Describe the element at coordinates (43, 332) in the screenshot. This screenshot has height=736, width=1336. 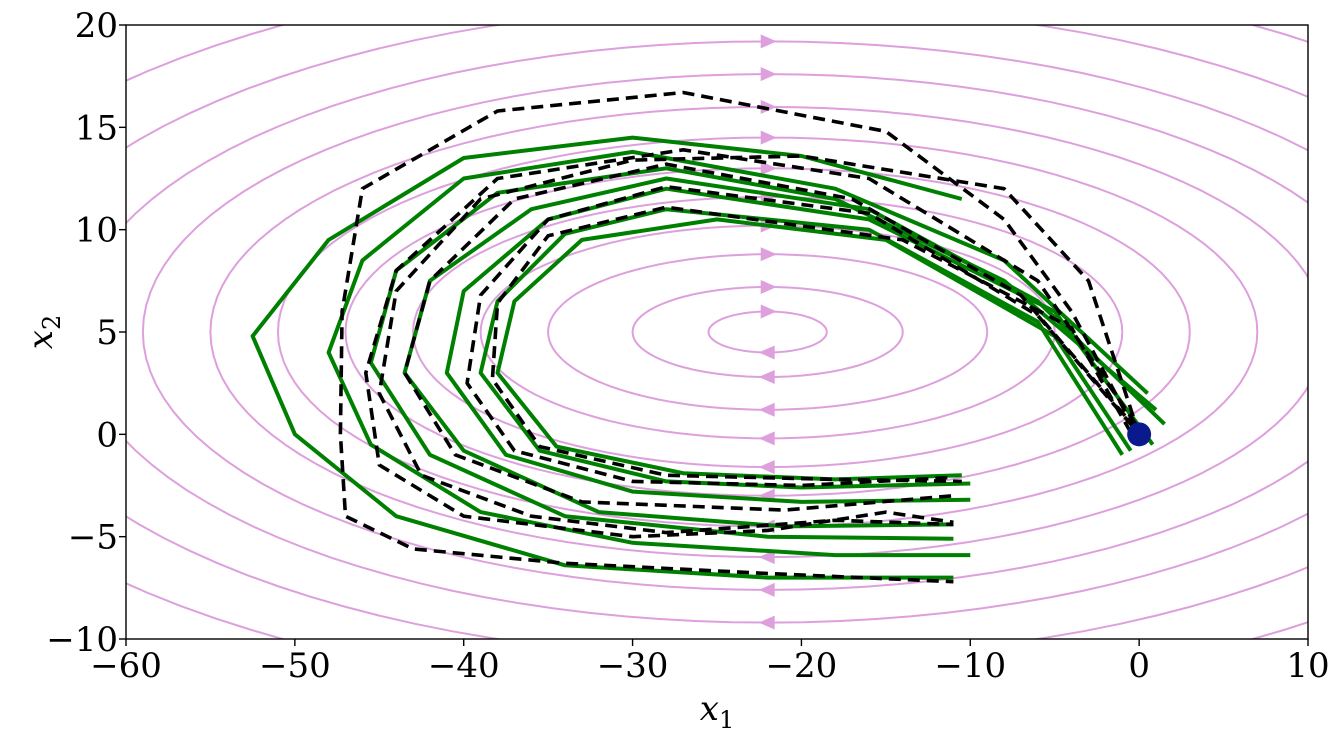
I see `y-axis-label: x2` at that location.